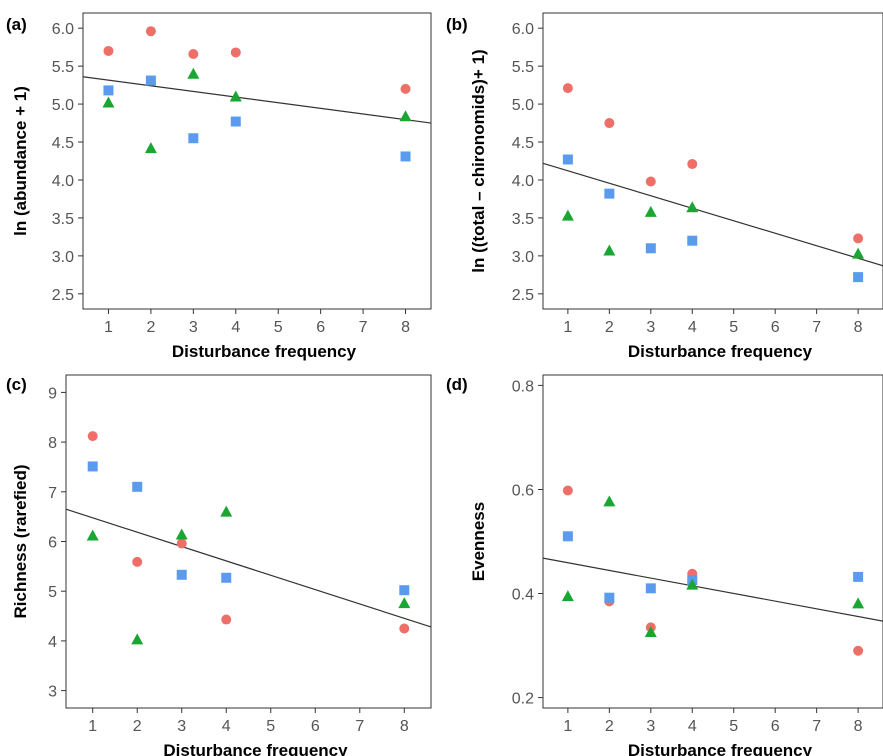 The image size is (883, 756). What do you see at coordinates (523, 105) in the screenshot?
I see `y-tick-label: 5.0` at bounding box center [523, 105].